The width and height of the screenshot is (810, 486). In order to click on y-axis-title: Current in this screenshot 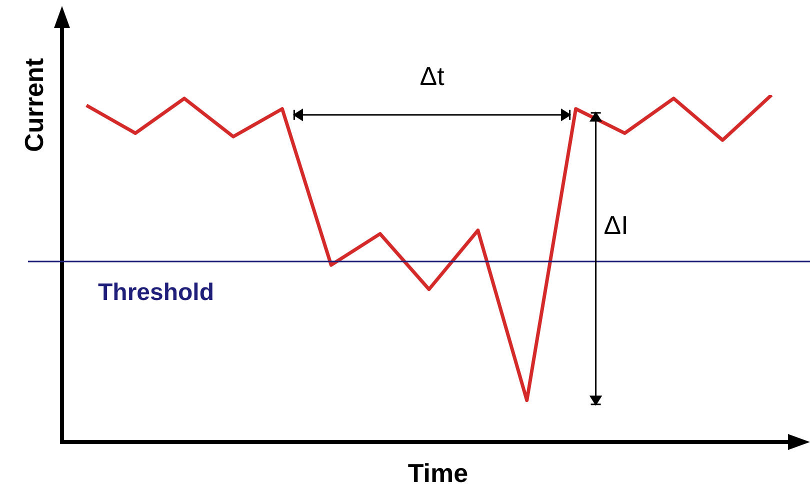, I will do `click(34, 105)`.